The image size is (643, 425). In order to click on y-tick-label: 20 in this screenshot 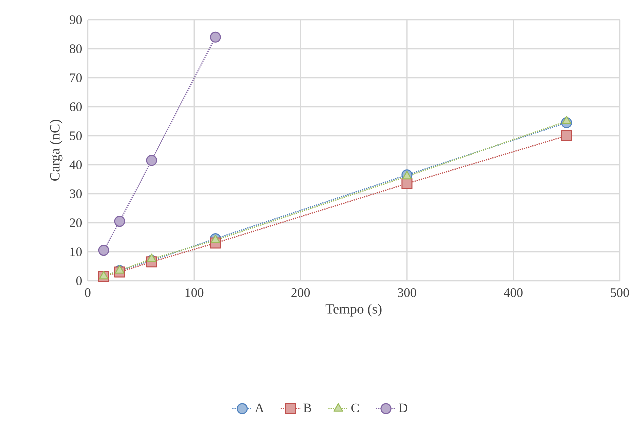, I will do `click(76, 223)`.